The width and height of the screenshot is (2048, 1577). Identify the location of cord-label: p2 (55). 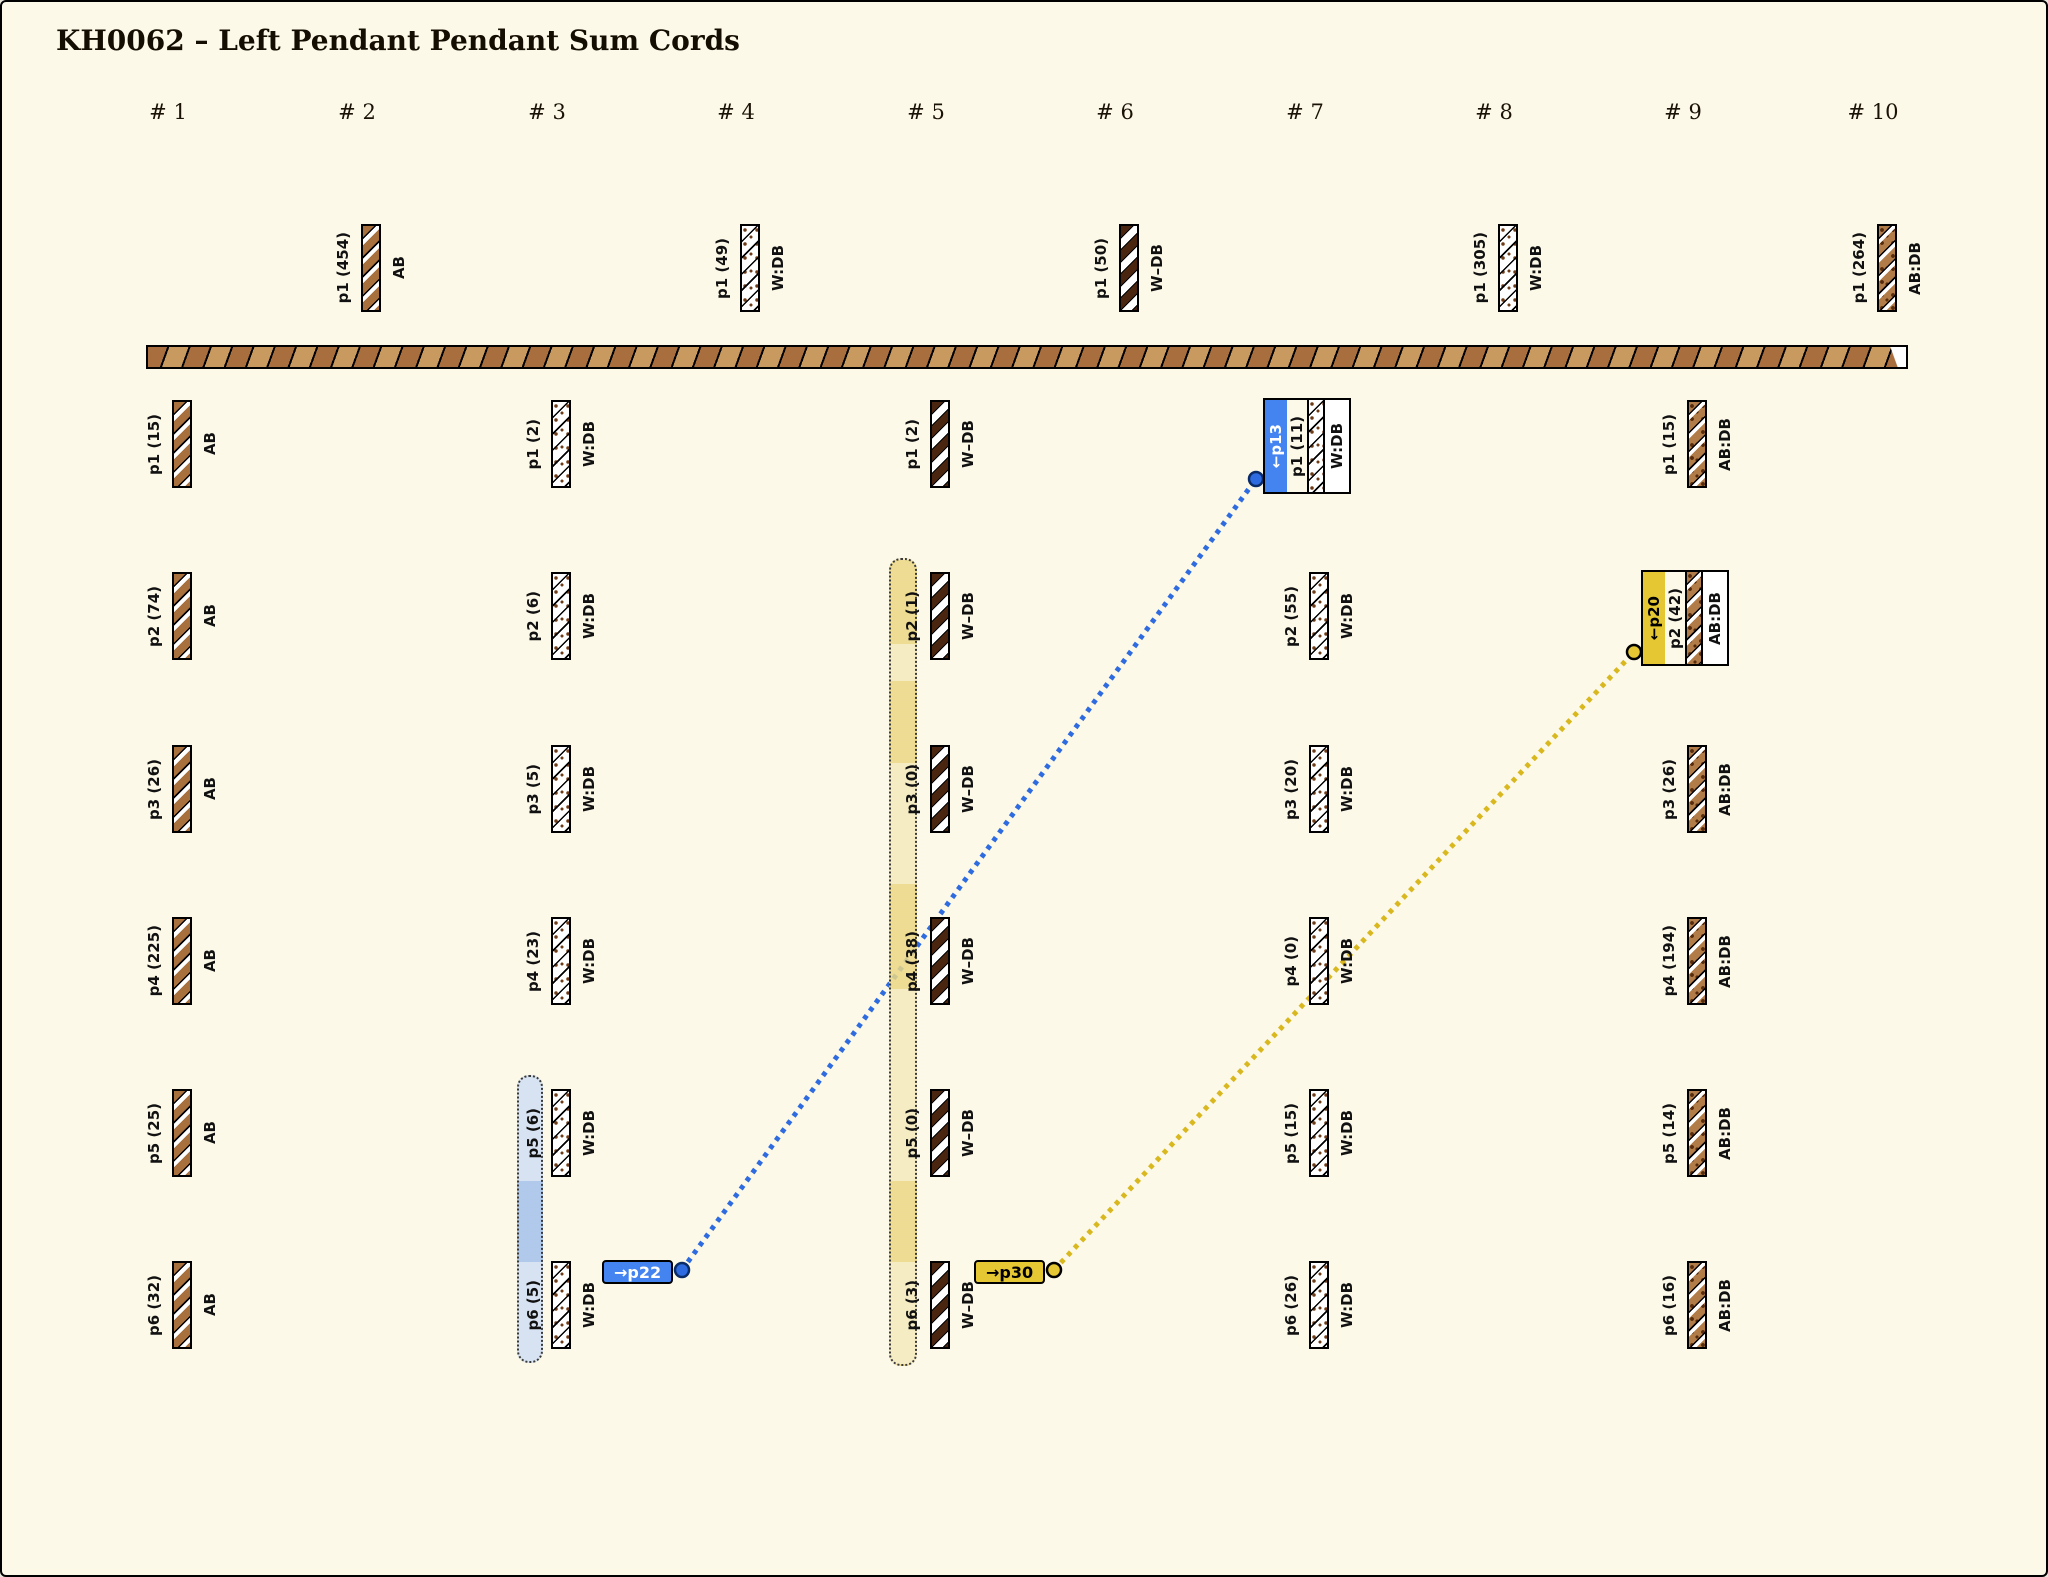
(1291, 616).